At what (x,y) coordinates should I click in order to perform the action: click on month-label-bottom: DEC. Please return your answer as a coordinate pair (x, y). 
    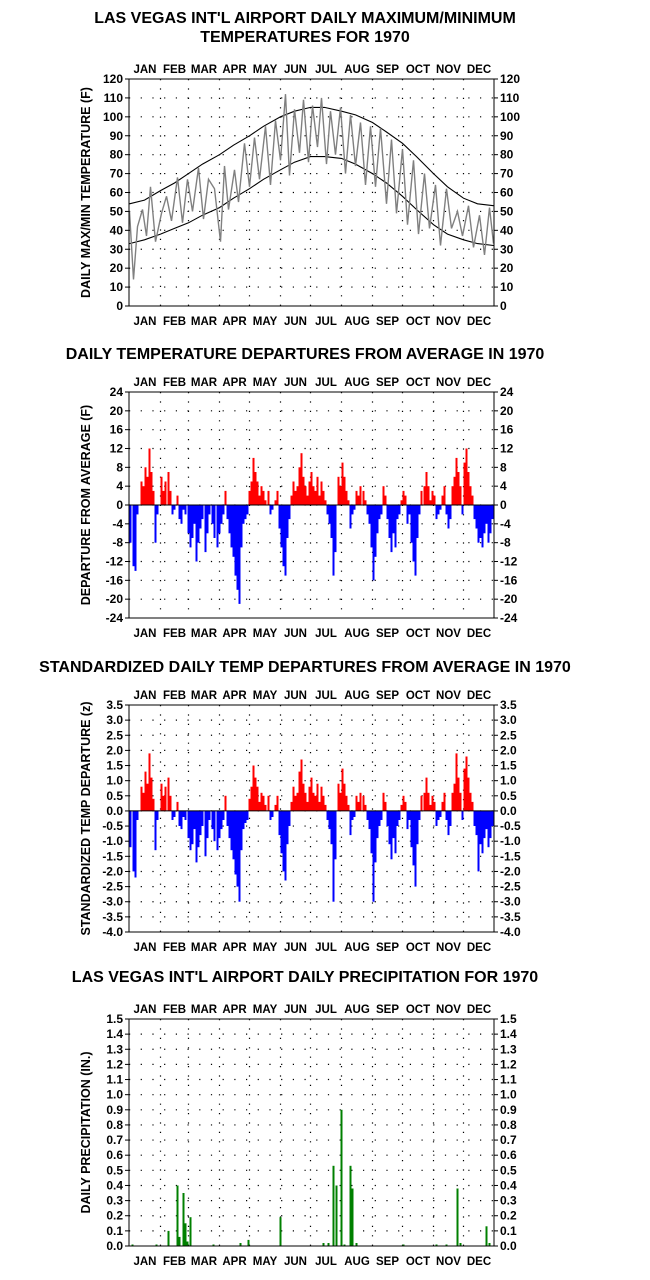
    Looking at the image, I should click on (479, 634).